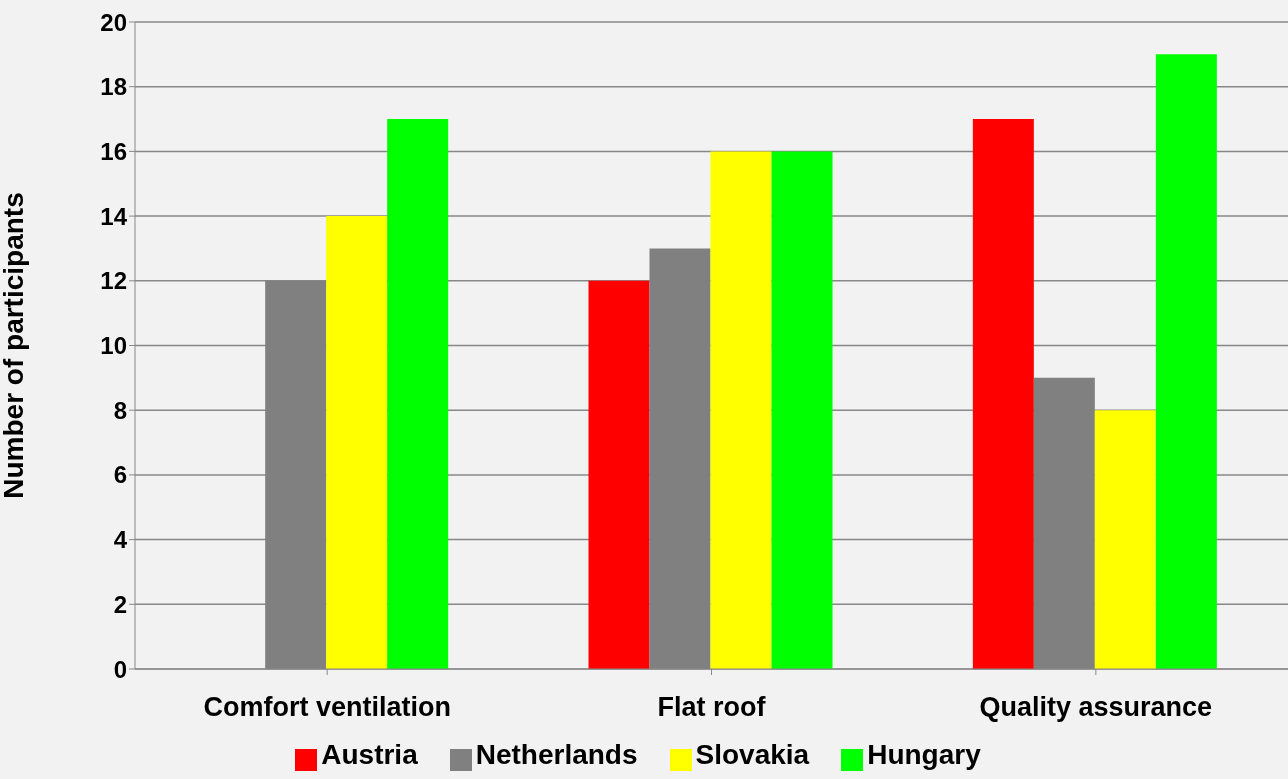 This screenshot has height=779, width=1288. What do you see at coordinates (120, 669) in the screenshot?
I see `y-tick-label: 0` at bounding box center [120, 669].